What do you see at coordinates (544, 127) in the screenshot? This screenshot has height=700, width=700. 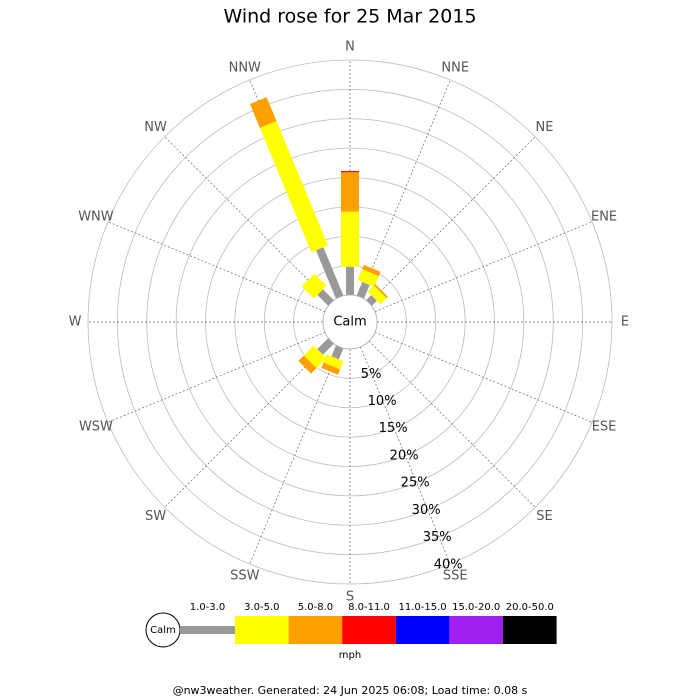 I see `direction-label: NE` at bounding box center [544, 127].